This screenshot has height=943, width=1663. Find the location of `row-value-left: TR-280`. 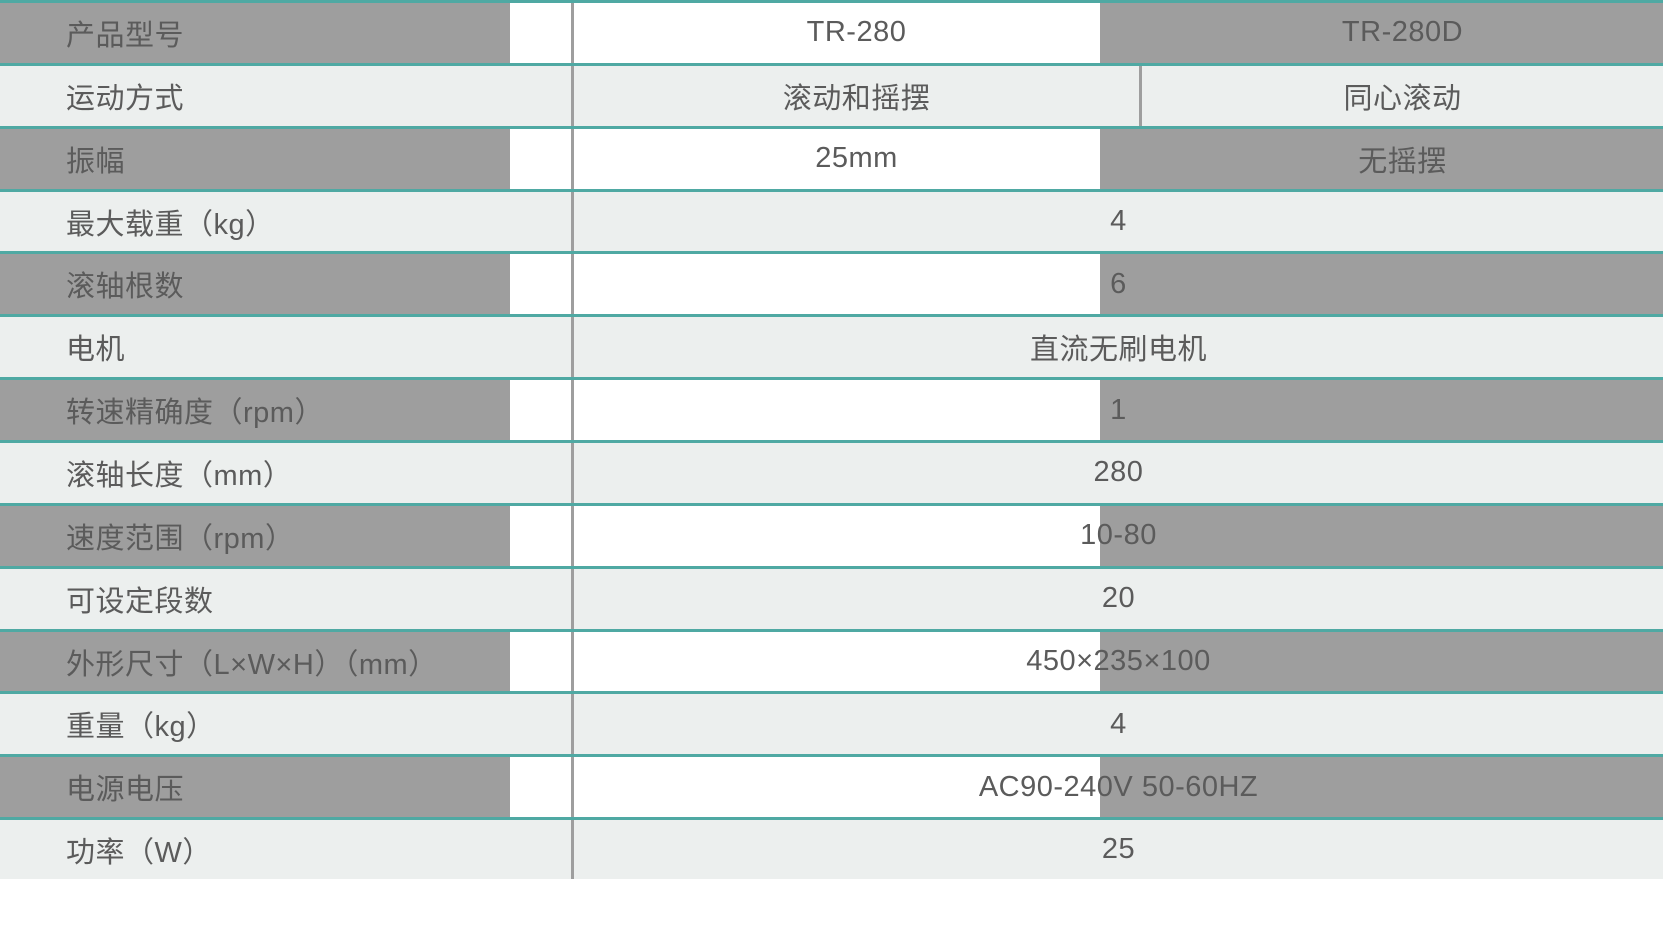

row-value-left: TR-280 is located at coordinates (856, 32).